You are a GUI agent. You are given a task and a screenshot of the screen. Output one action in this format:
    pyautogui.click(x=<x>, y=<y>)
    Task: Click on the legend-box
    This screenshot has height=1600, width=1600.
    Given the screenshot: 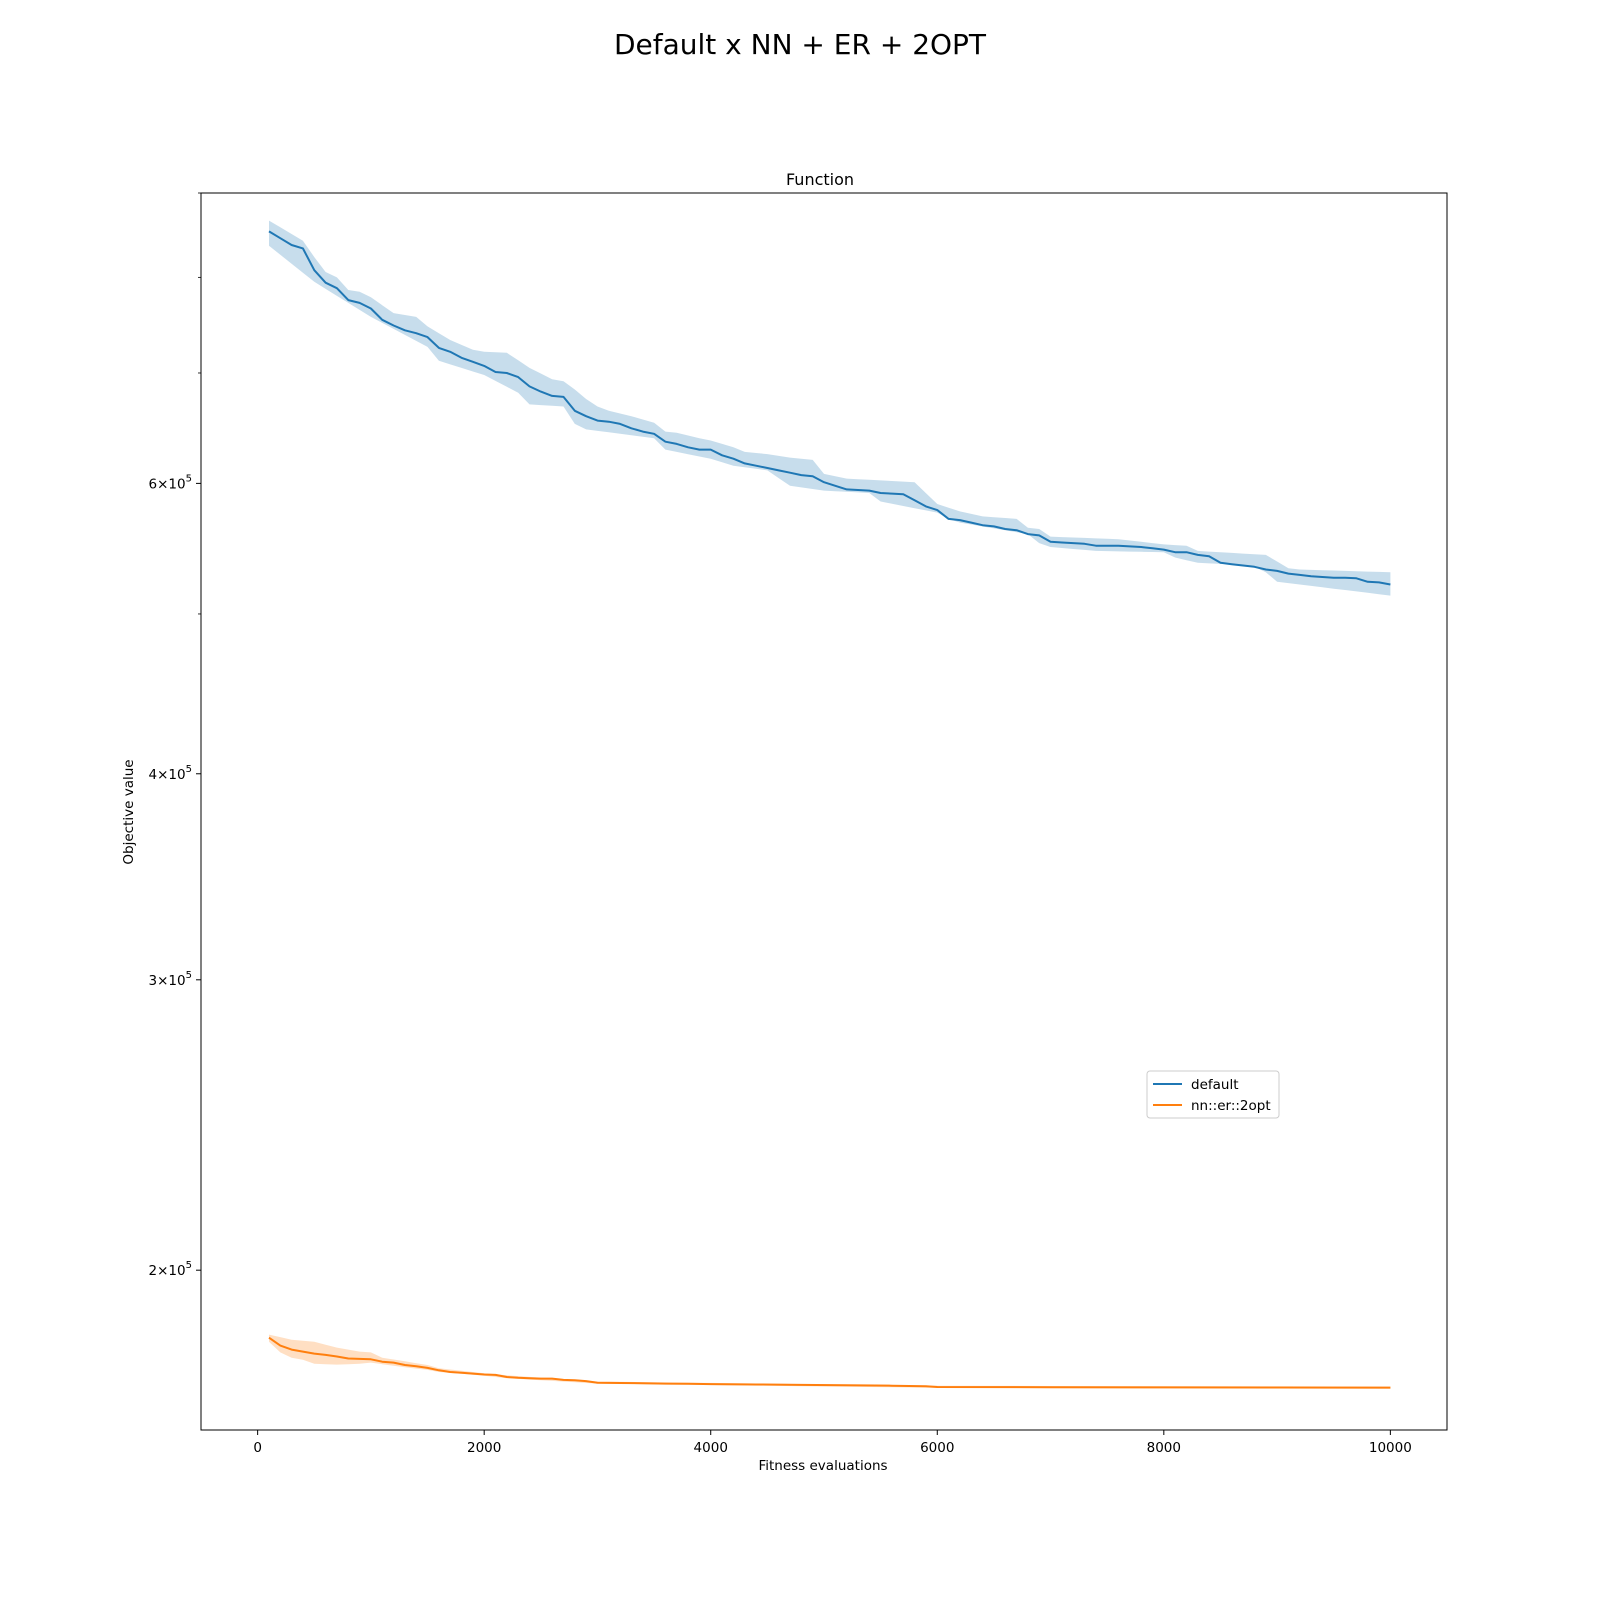 What is the action you would take?
    pyautogui.click(x=1213, y=1094)
    